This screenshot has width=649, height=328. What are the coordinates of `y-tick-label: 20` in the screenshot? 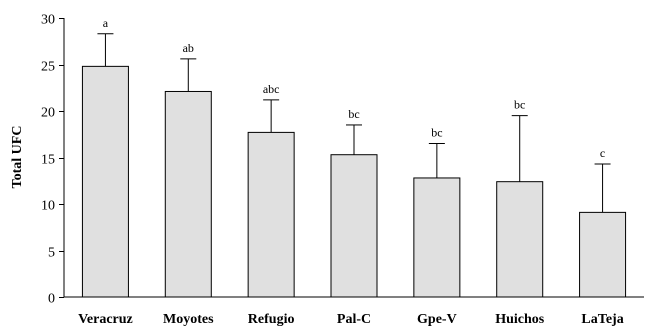 It's located at (48, 113).